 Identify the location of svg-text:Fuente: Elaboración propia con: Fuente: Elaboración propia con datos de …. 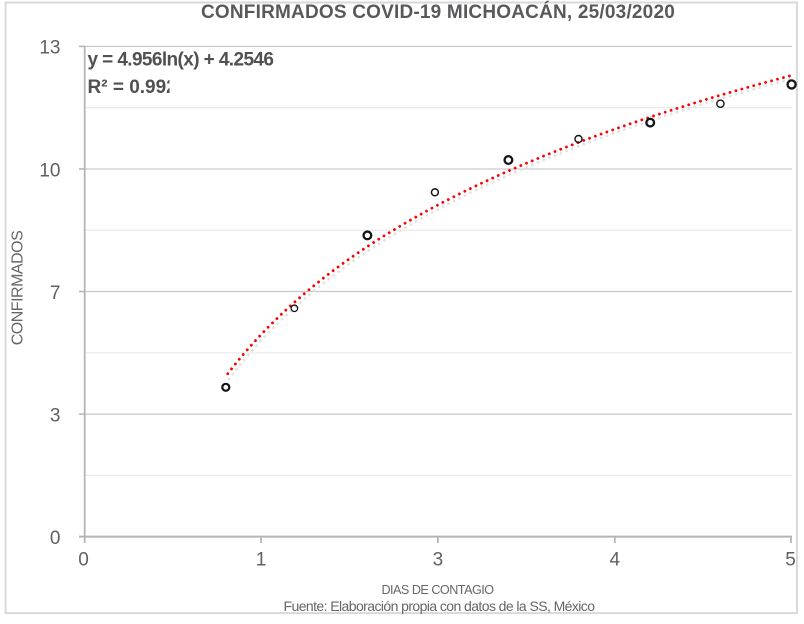
(440, 606).